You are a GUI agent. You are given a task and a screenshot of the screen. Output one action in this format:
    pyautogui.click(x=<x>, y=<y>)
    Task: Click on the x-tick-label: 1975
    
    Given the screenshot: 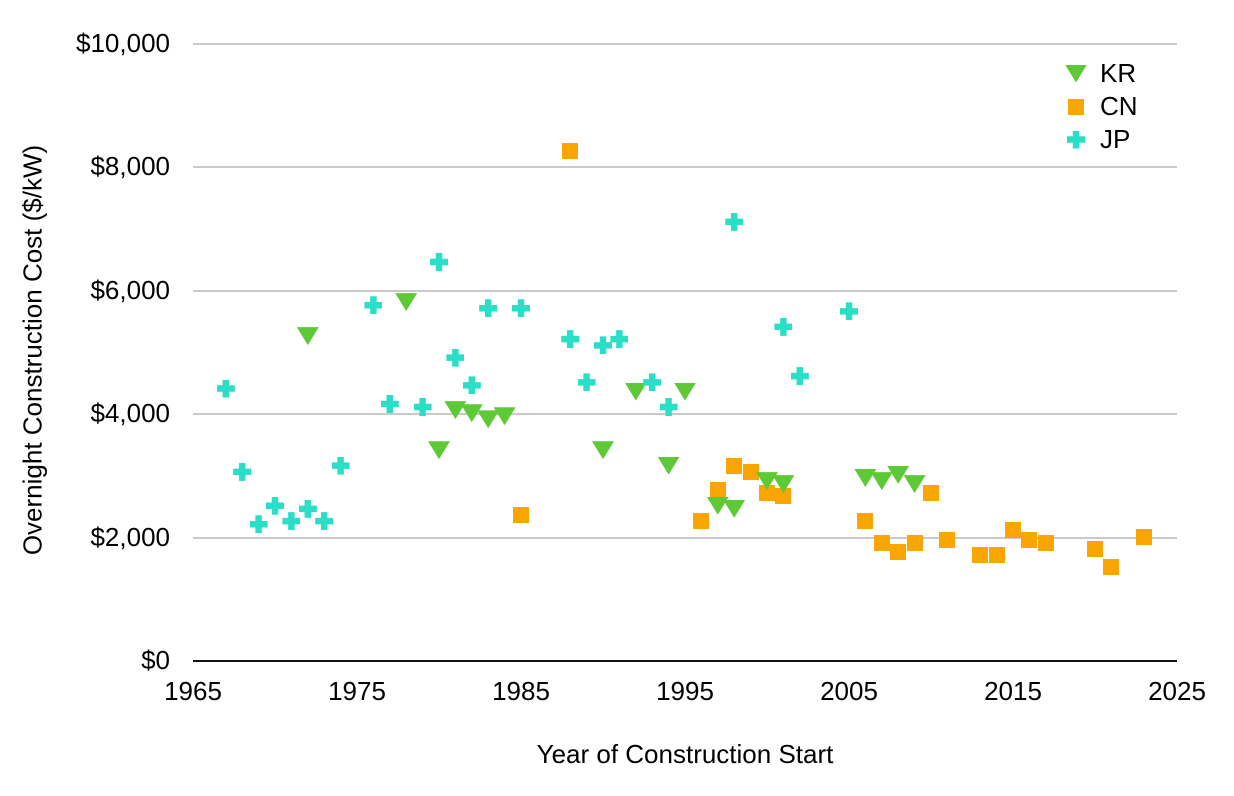 What is the action you would take?
    pyautogui.click(x=357, y=691)
    